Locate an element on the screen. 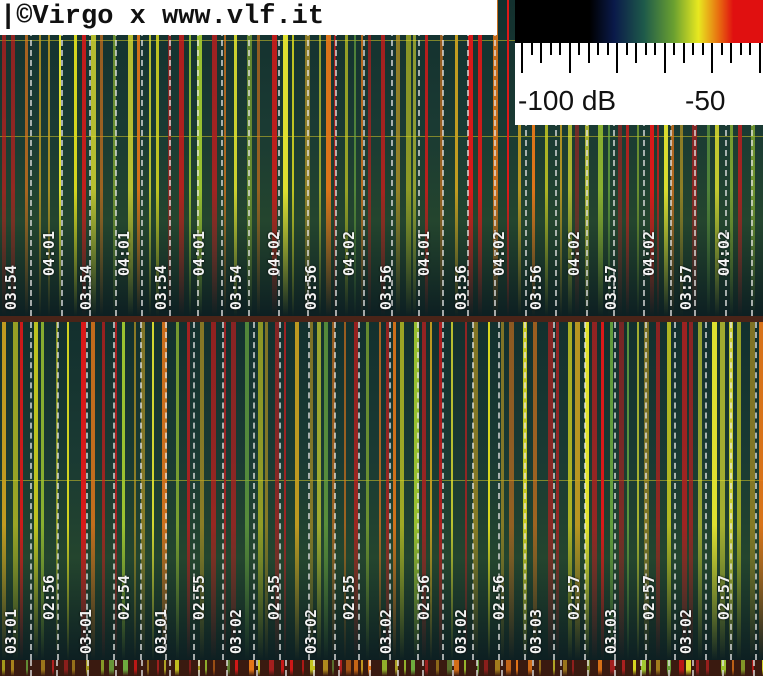 Image resolution: width=763 pixels, height=676 pixels. color-scale-bar is located at coordinates (639, 21).